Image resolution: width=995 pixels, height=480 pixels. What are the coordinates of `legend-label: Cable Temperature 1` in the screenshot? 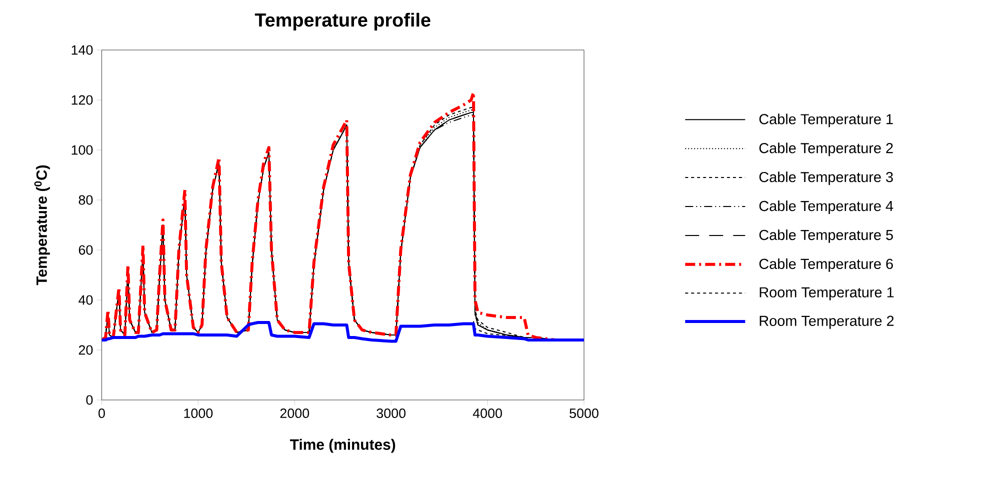 It's located at (826, 121).